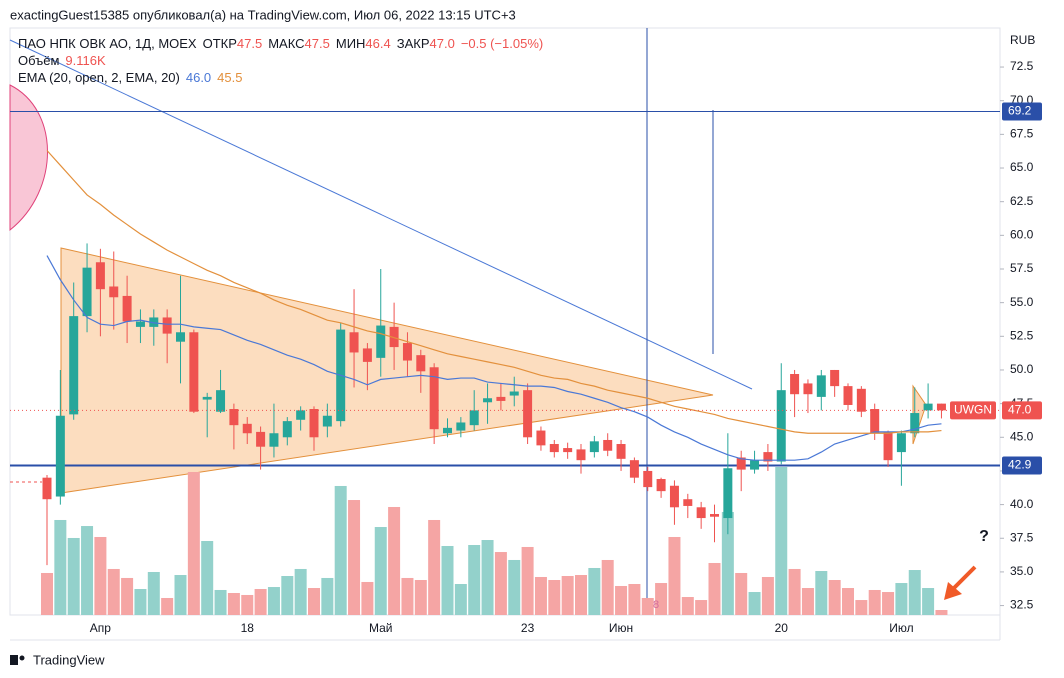 The image size is (1064, 678). What do you see at coordinates (782, 628) in the screenshot?
I see `x-tick-label: 20` at bounding box center [782, 628].